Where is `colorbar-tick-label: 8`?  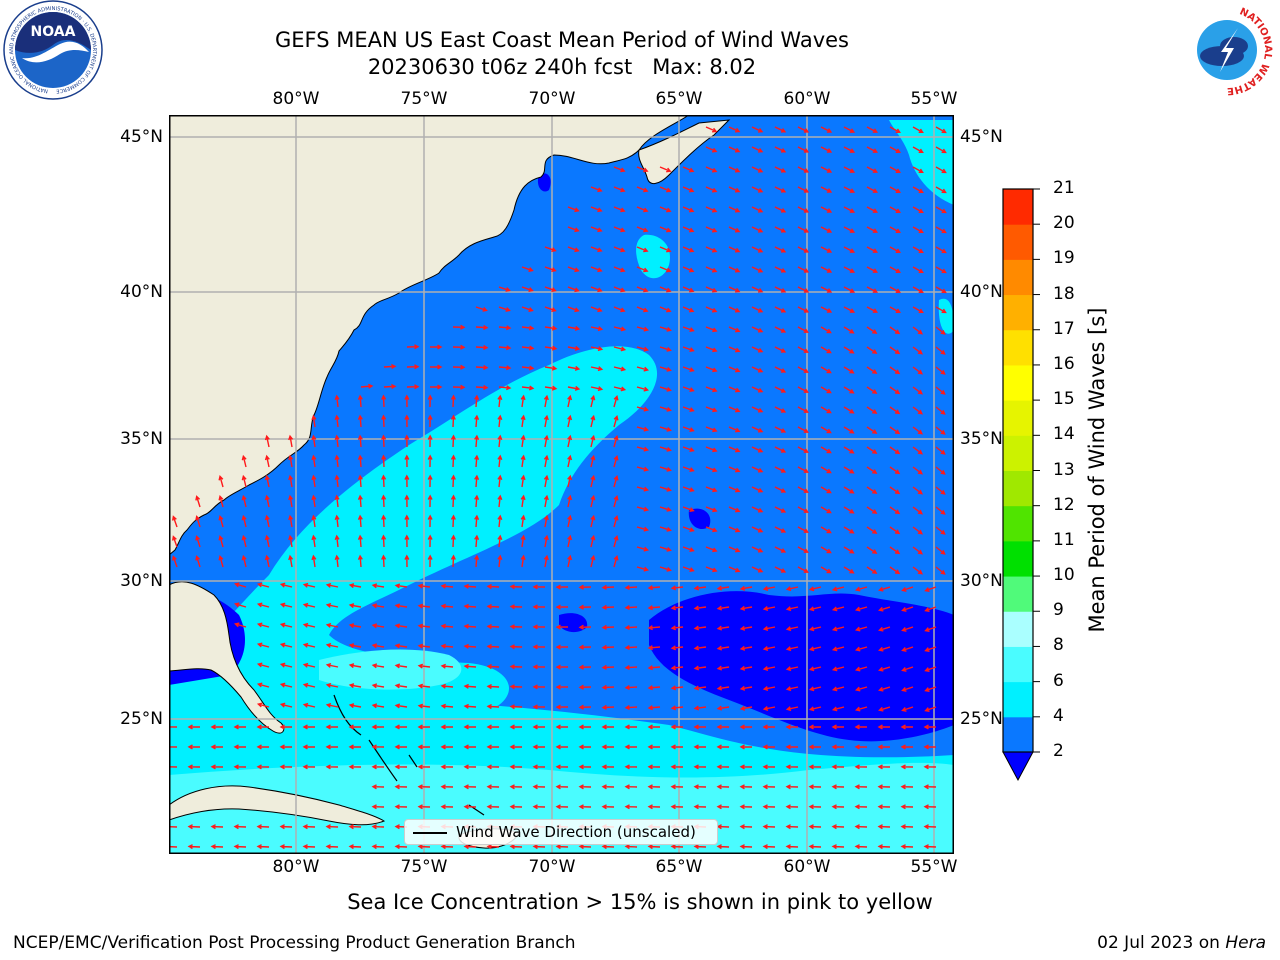 colorbar-tick-label: 8 is located at coordinates (1058, 645).